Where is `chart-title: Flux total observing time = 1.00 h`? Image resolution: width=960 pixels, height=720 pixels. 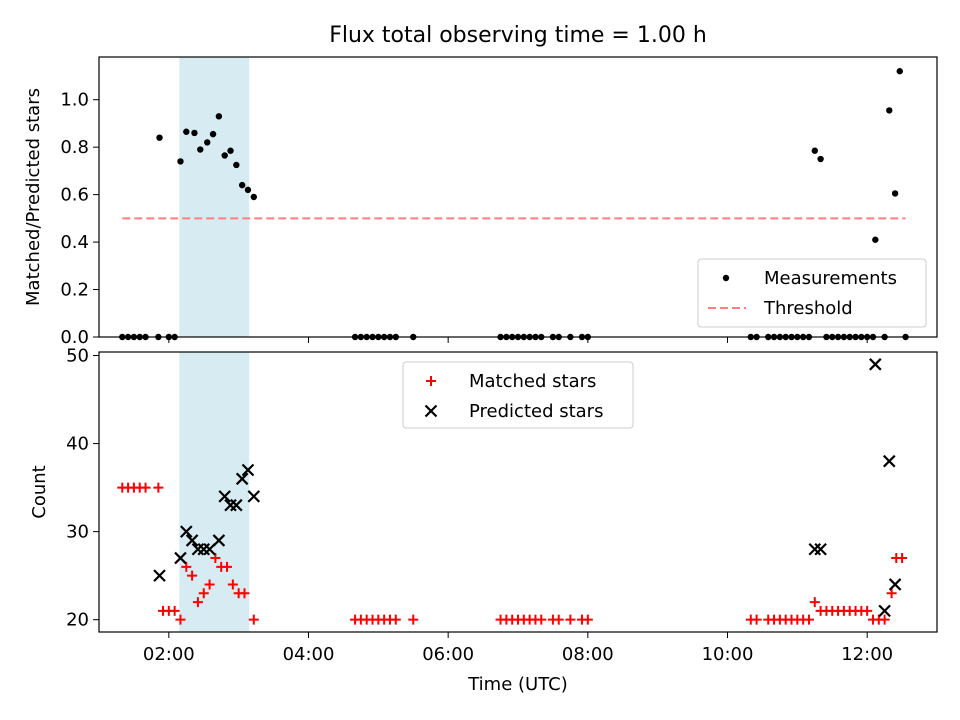 chart-title: Flux total observing time = 1.00 h is located at coordinates (518, 35).